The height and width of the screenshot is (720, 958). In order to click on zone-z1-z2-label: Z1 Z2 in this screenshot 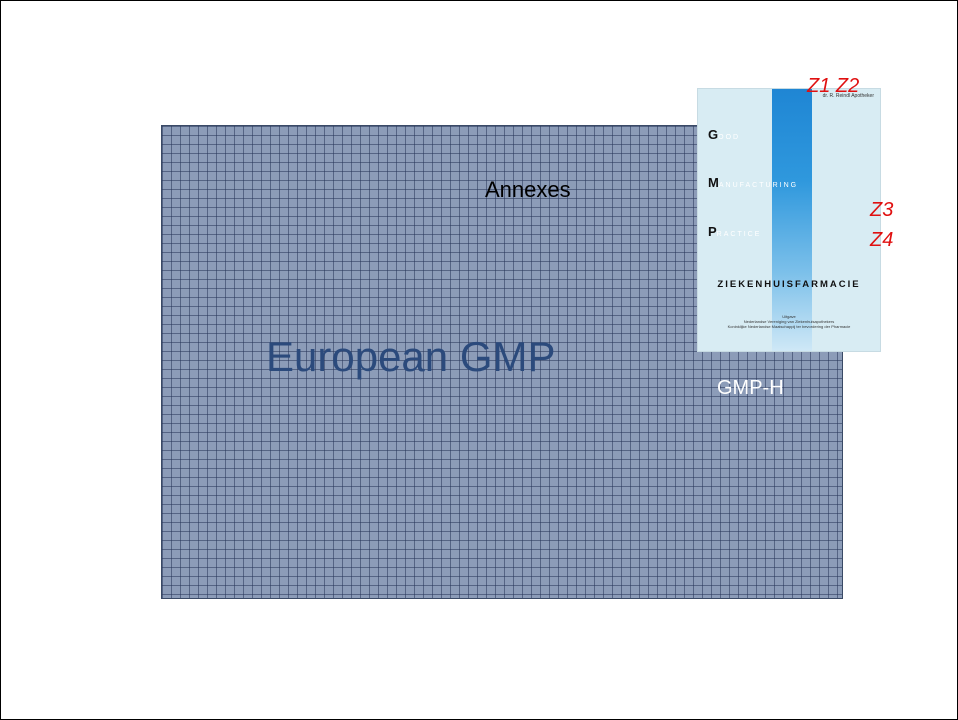, I will do `click(833, 86)`.